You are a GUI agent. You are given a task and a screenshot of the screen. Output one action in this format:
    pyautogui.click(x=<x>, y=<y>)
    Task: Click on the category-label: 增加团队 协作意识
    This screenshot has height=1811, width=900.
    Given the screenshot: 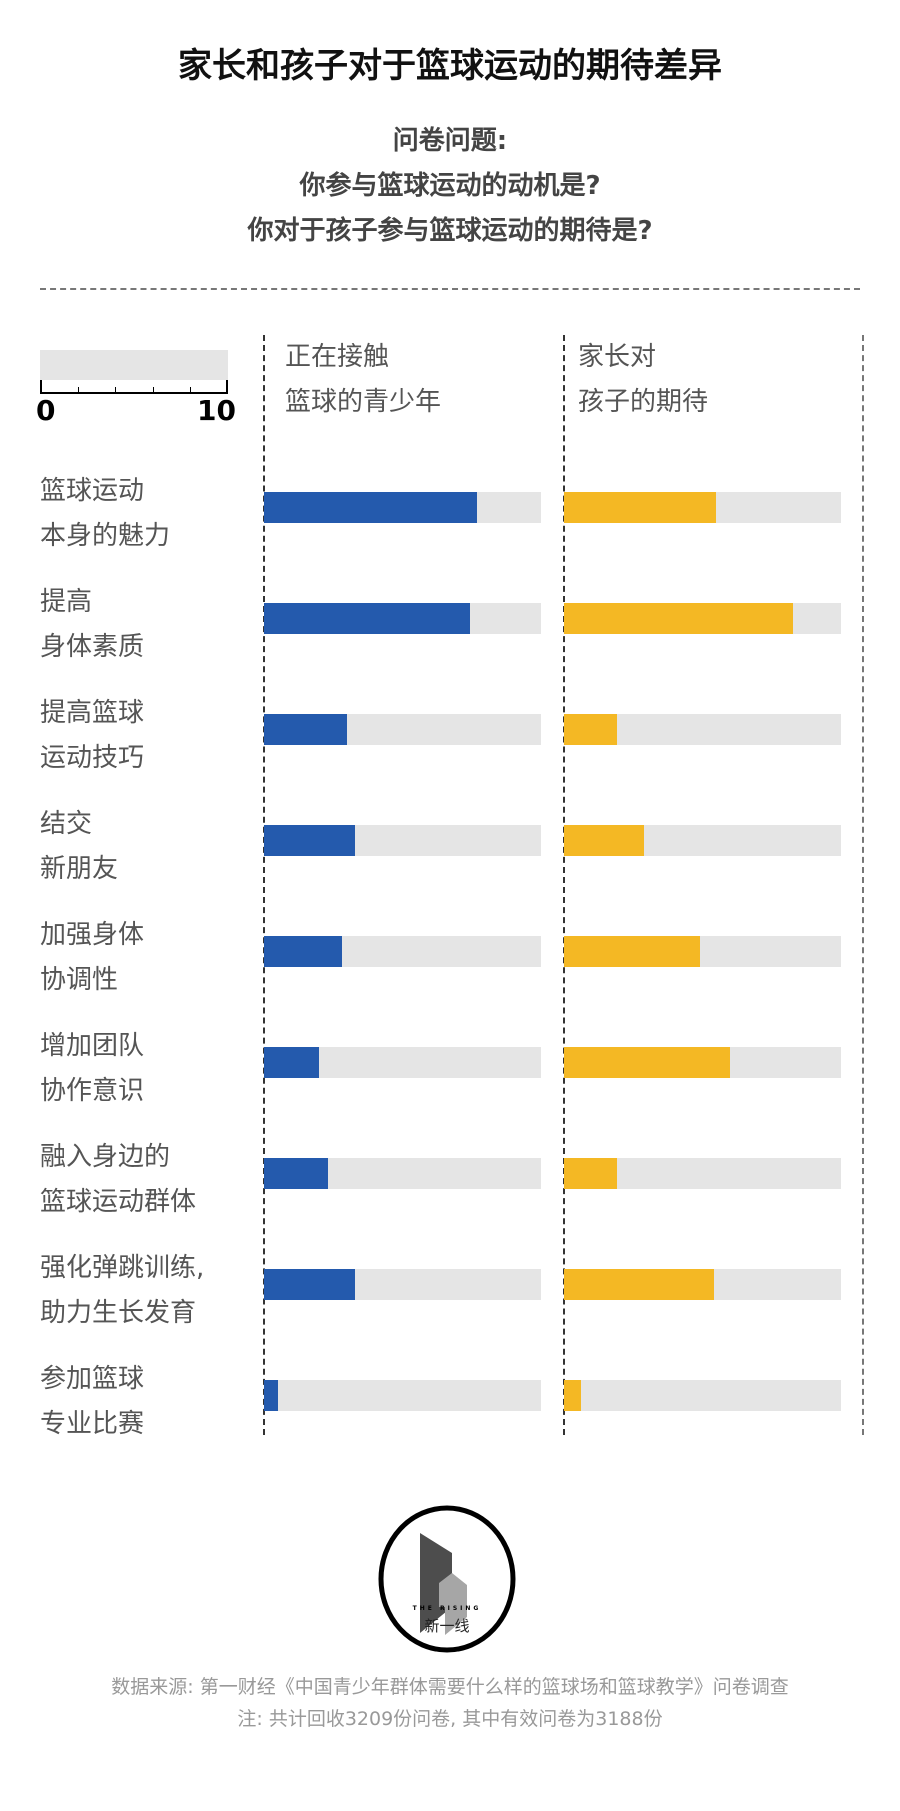 What is the action you would take?
    pyautogui.click(x=92, y=1069)
    